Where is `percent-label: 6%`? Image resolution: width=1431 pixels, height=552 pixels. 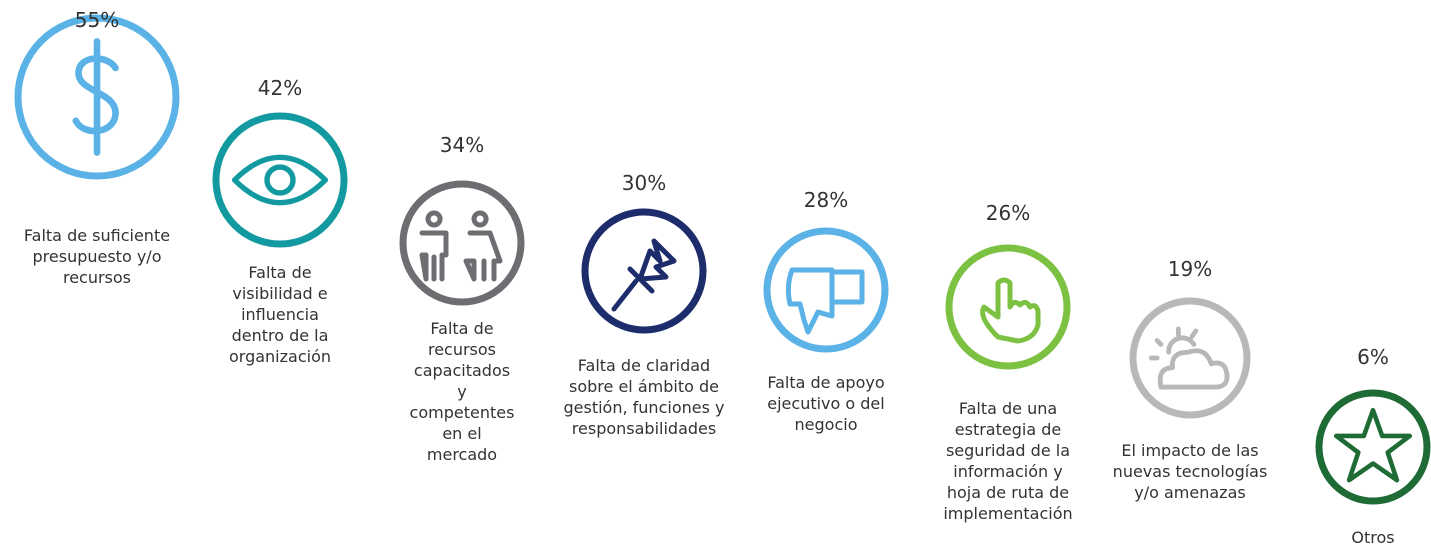 percent-label: 6% is located at coordinates (1373, 357).